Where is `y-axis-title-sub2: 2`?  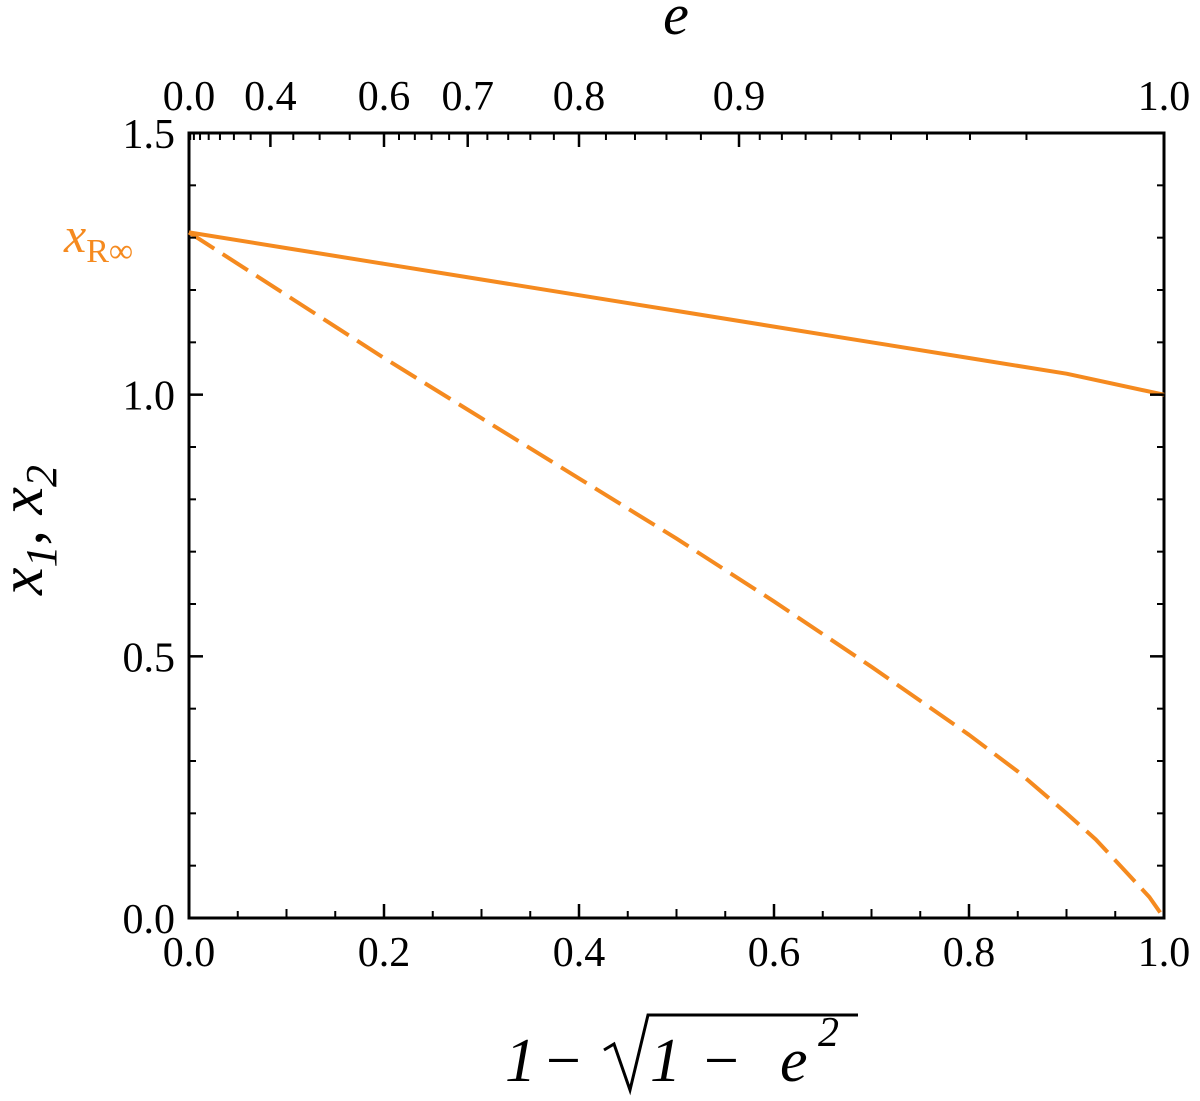
y-axis-title-sub2: 2 is located at coordinates (41, 476).